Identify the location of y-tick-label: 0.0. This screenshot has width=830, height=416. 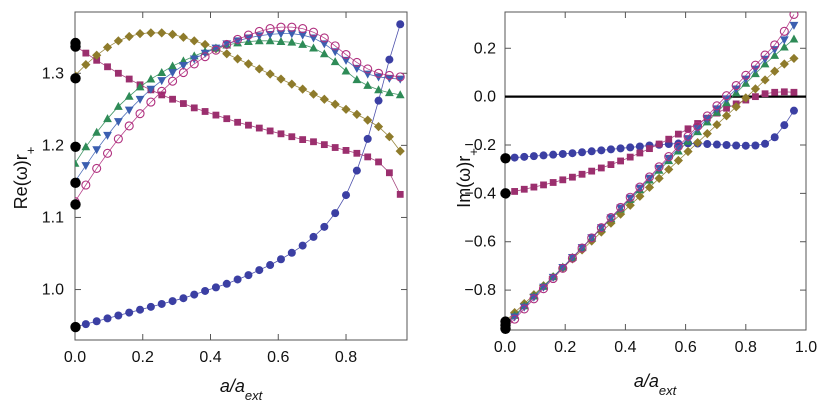
(485, 97).